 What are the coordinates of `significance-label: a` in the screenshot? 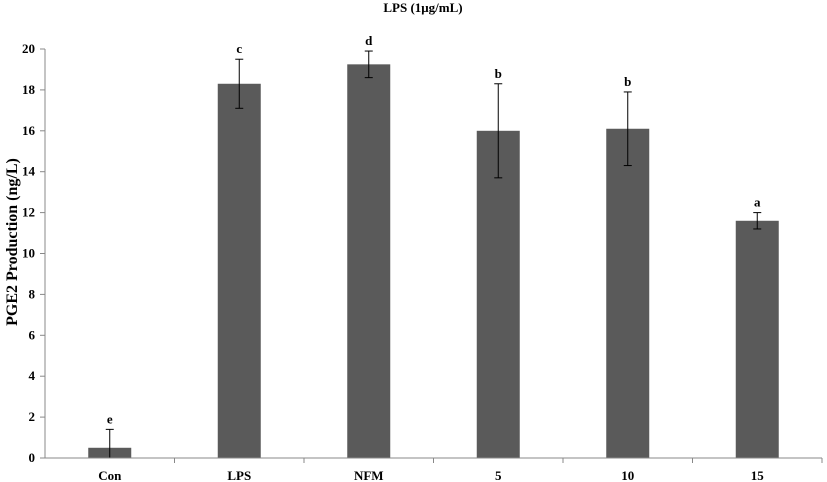 It's located at (757, 202).